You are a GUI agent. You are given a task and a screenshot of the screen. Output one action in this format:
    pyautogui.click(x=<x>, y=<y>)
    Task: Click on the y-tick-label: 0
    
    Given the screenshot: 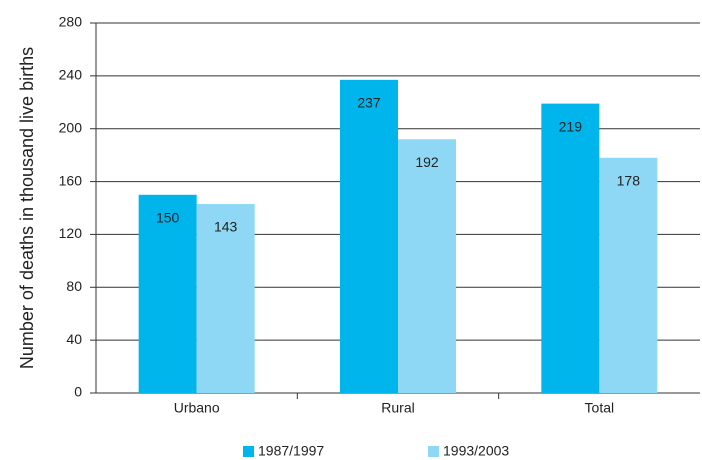 What is the action you would take?
    pyautogui.click(x=78, y=392)
    